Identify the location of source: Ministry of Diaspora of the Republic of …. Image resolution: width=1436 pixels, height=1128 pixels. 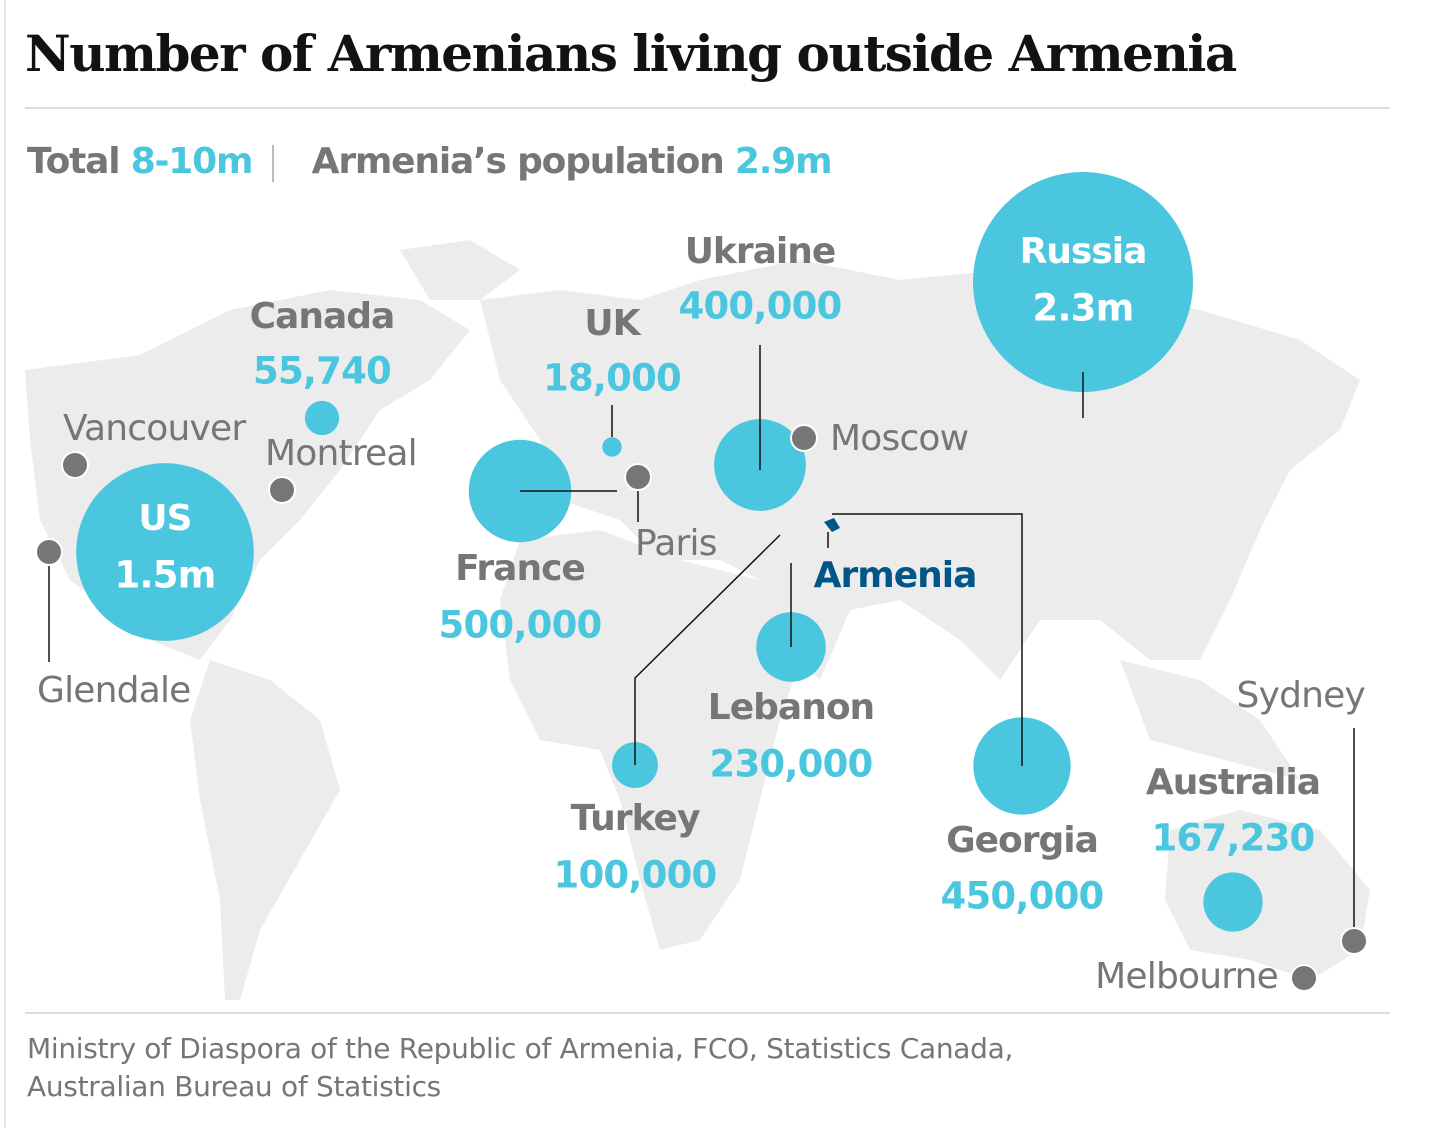
(520, 1048).